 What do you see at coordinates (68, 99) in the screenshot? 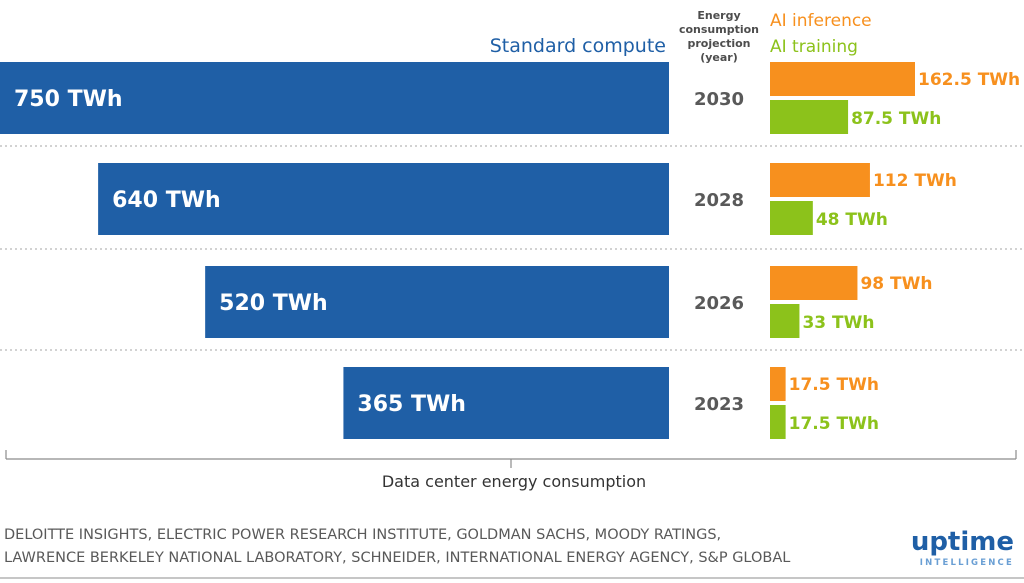
I see `standard-compute-value-label: 750 TWh` at bounding box center [68, 99].